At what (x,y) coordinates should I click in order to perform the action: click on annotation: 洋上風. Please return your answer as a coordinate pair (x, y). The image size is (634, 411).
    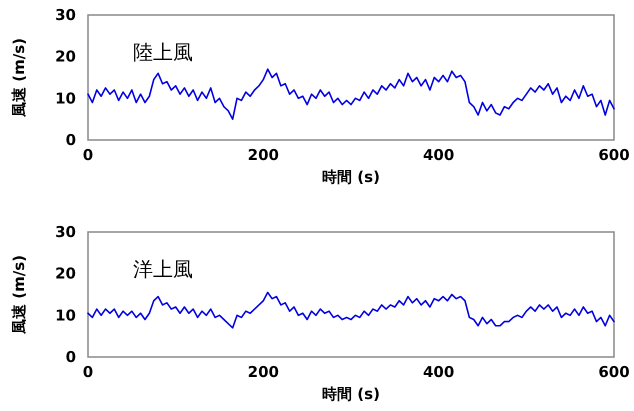
    Looking at the image, I should click on (163, 269).